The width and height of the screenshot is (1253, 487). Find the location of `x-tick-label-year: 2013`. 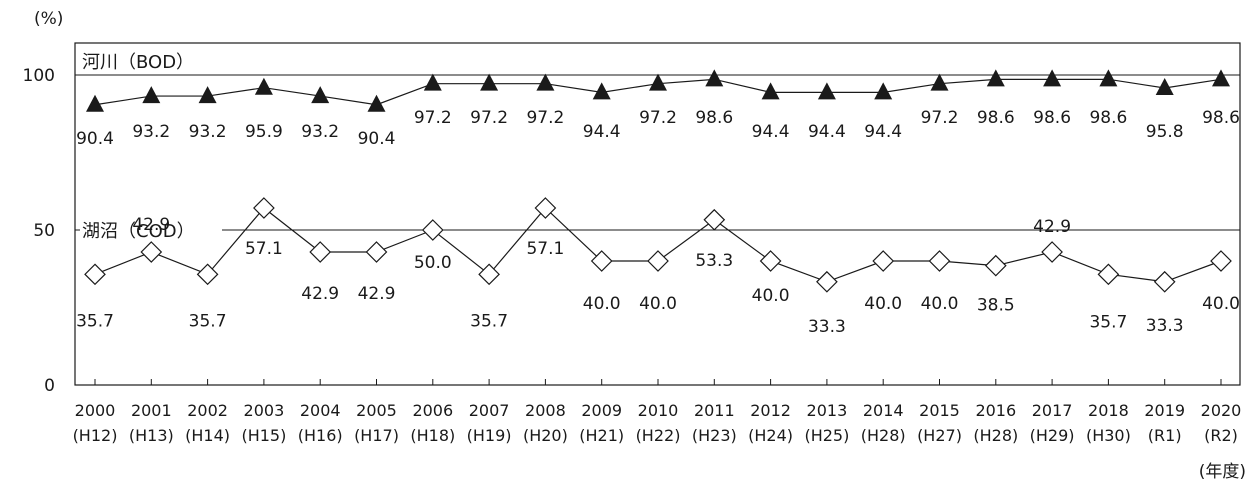

x-tick-label-year: 2013 is located at coordinates (827, 410).